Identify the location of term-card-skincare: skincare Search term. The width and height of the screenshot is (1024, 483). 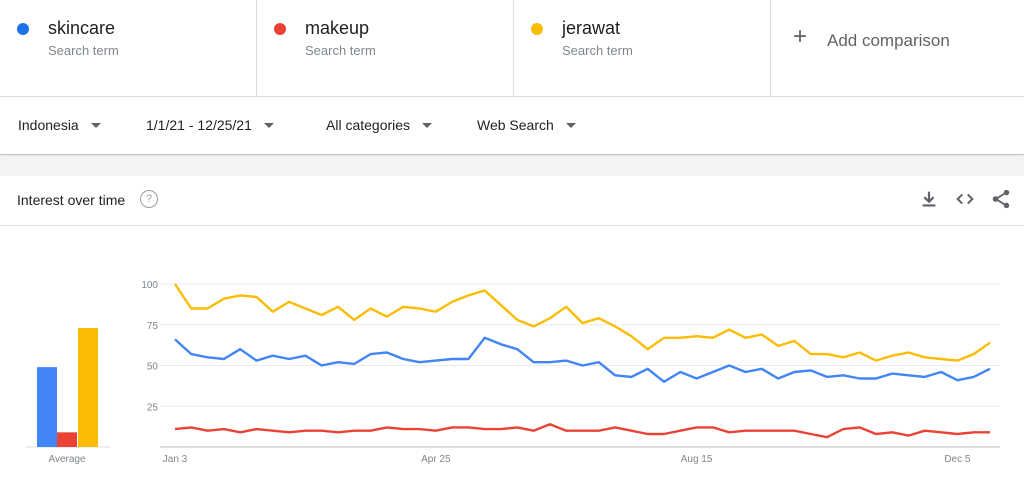
(128, 48).